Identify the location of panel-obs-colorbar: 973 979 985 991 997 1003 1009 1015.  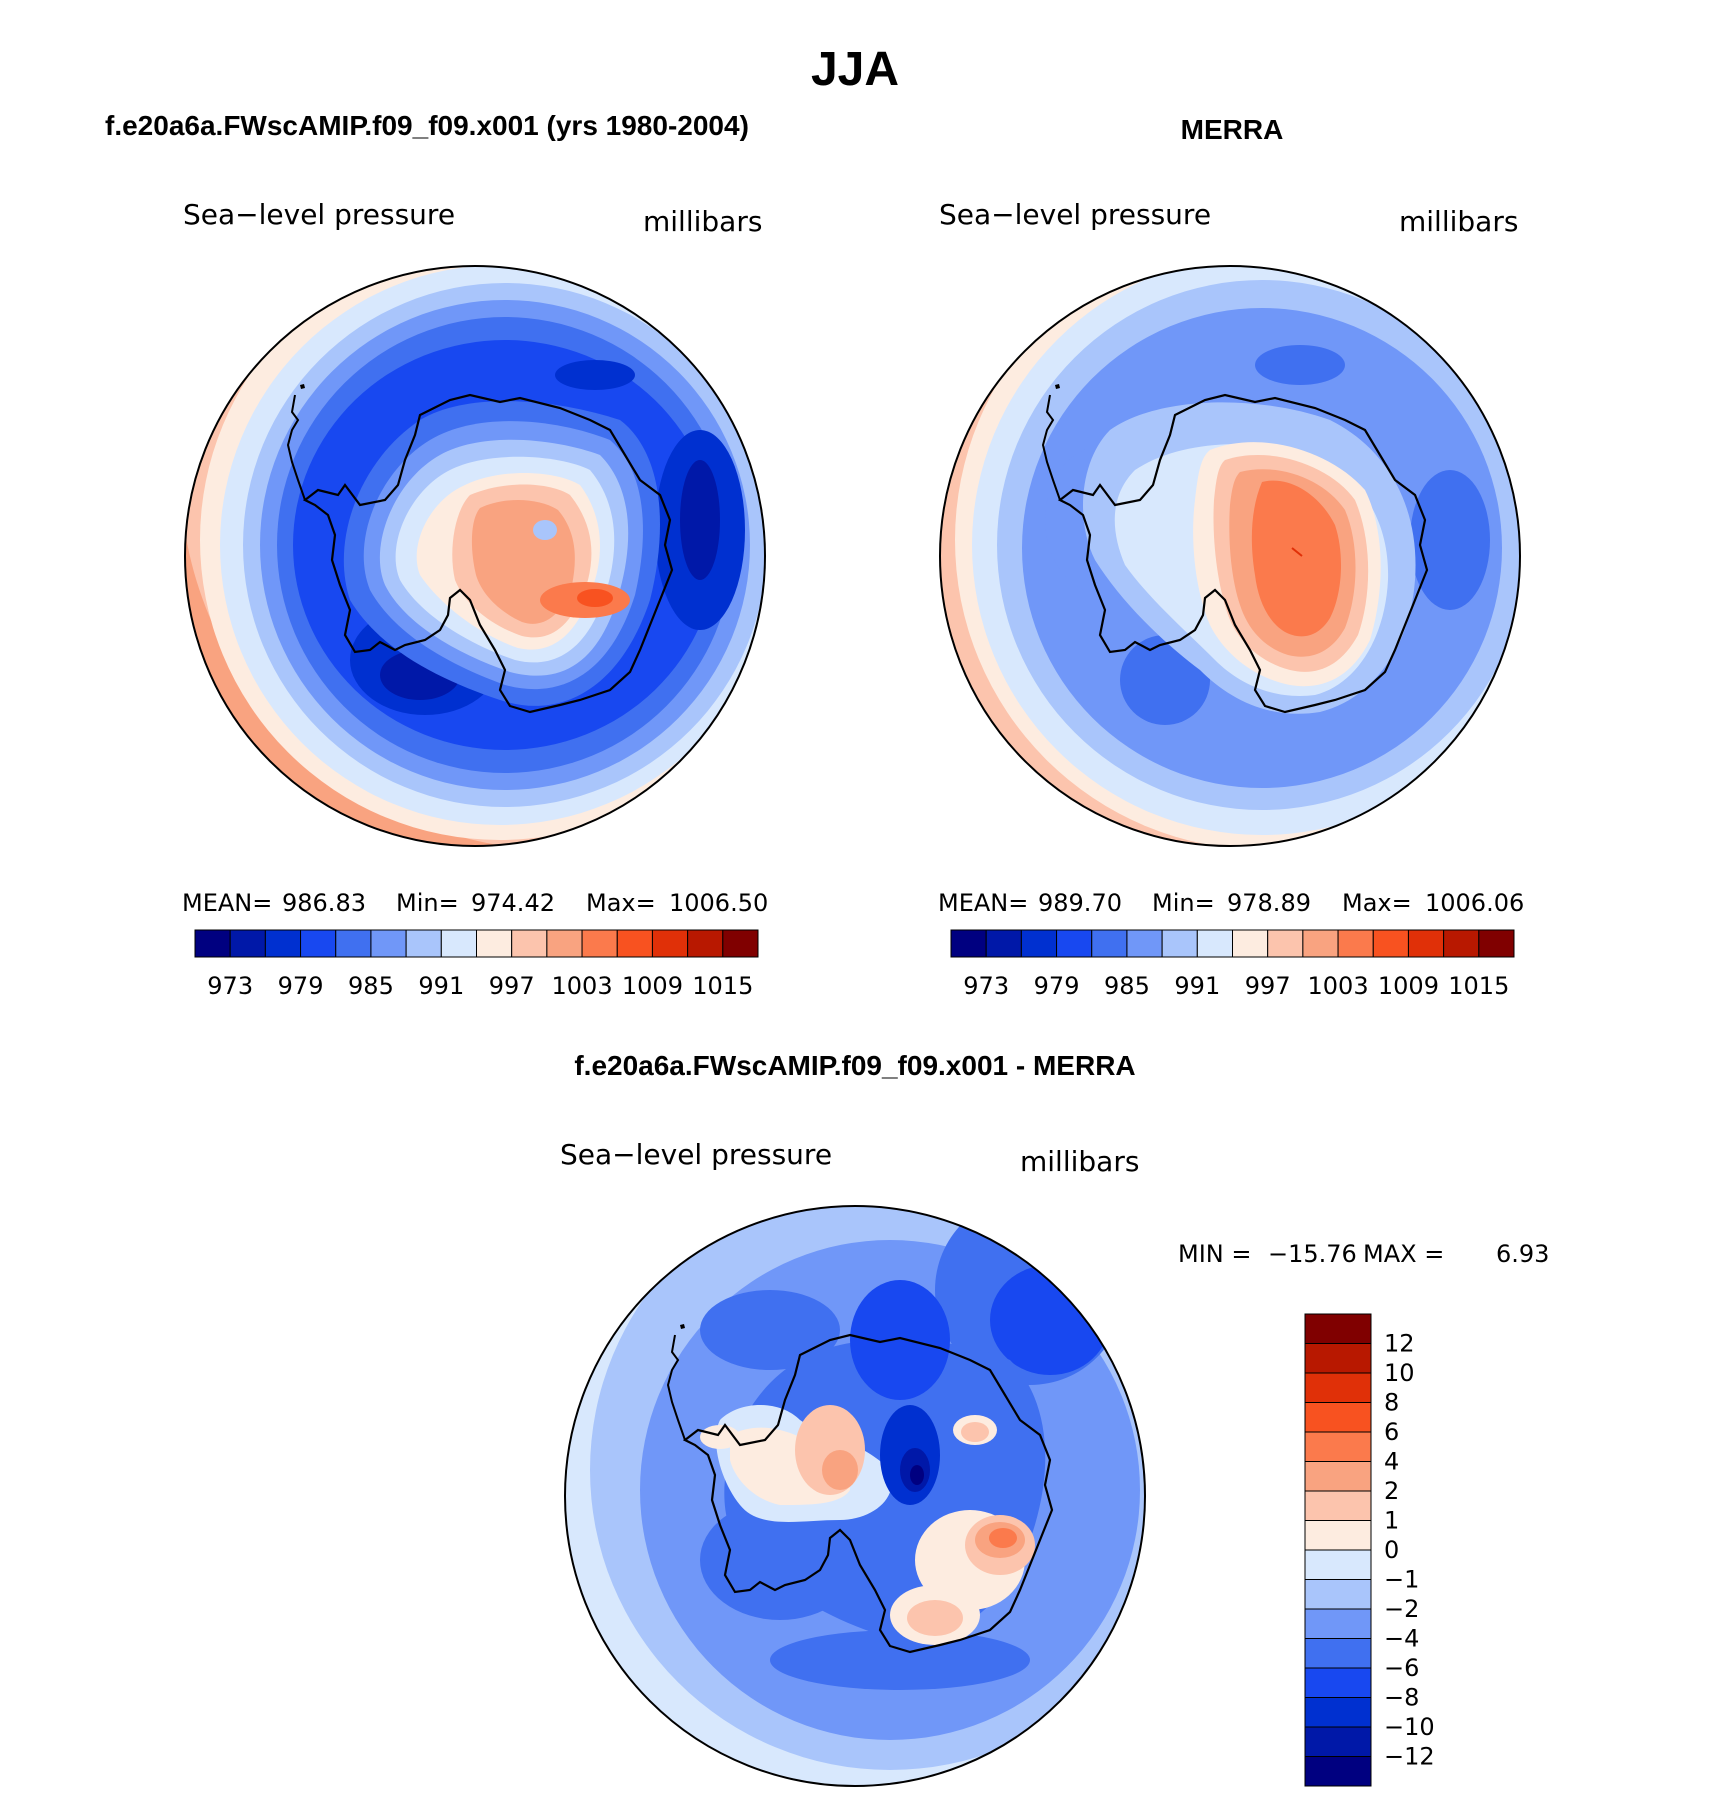
(1232, 964).